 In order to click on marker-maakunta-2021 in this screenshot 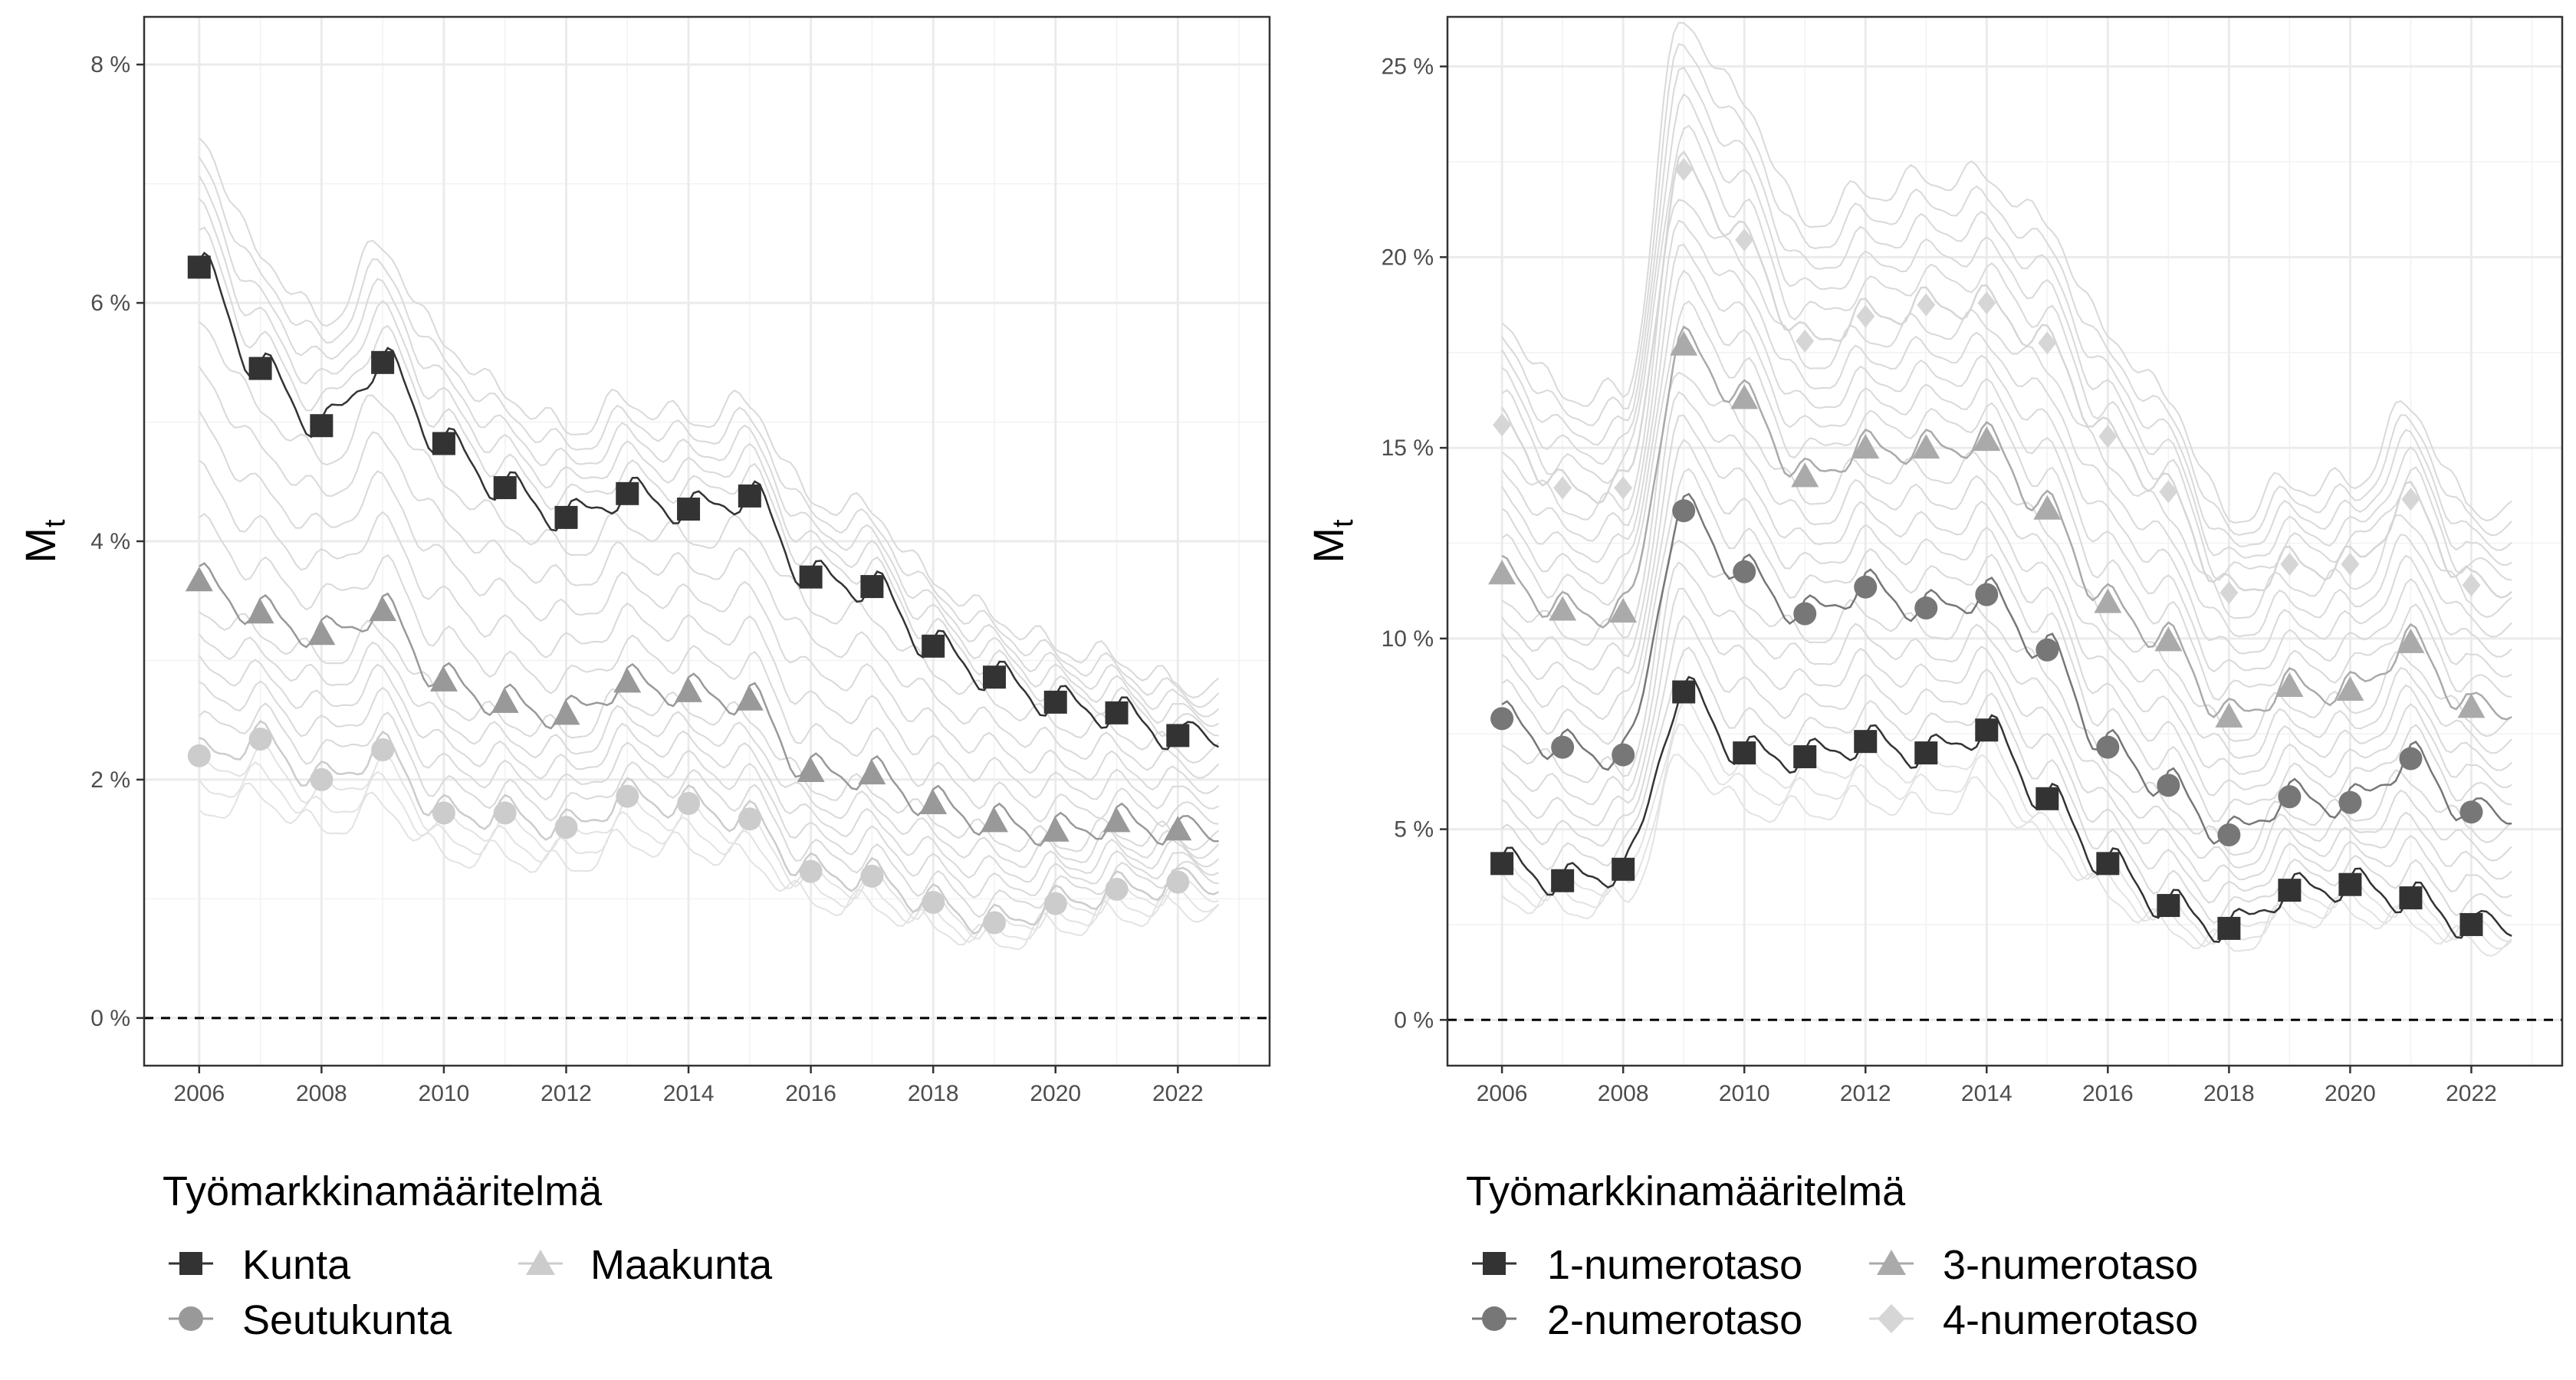, I will do `click(1116, 820)`.